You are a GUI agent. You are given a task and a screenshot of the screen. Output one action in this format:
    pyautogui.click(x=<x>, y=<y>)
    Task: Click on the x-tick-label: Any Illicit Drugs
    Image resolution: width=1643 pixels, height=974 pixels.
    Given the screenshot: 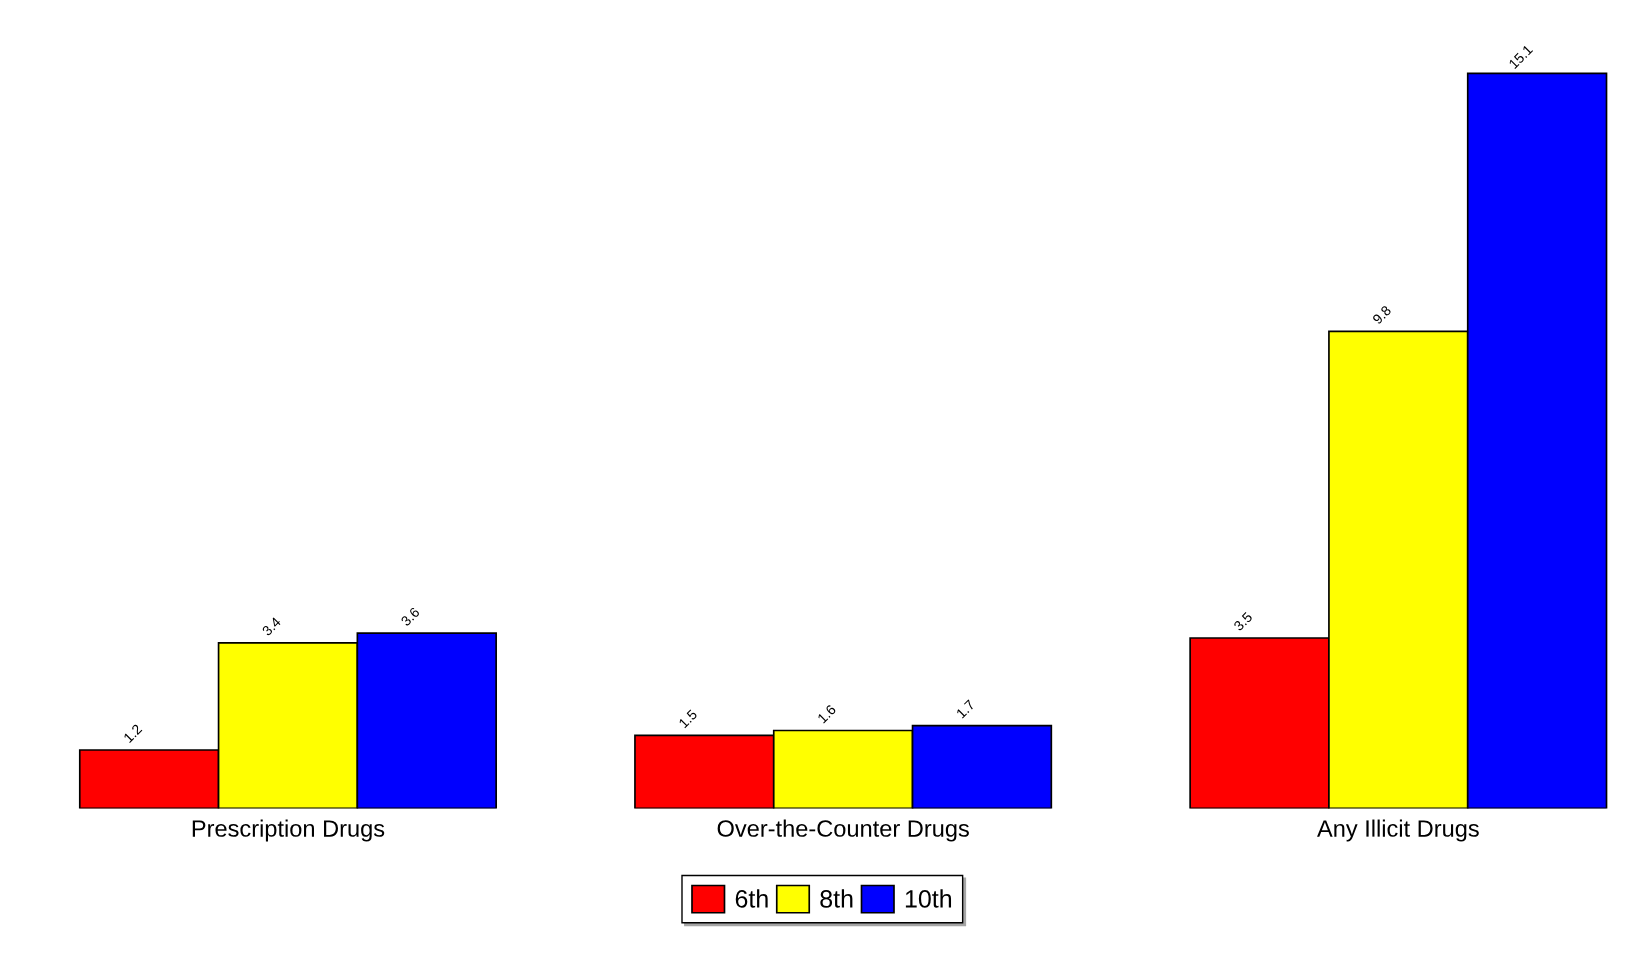 What is the action you would take?
    pyautogui.click(x=1398, y=830)
    